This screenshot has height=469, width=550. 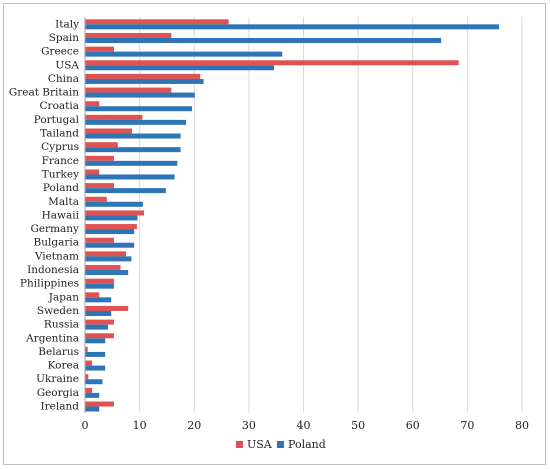 I want to click on x-tick-label: 40, so click(x=304, y=425).